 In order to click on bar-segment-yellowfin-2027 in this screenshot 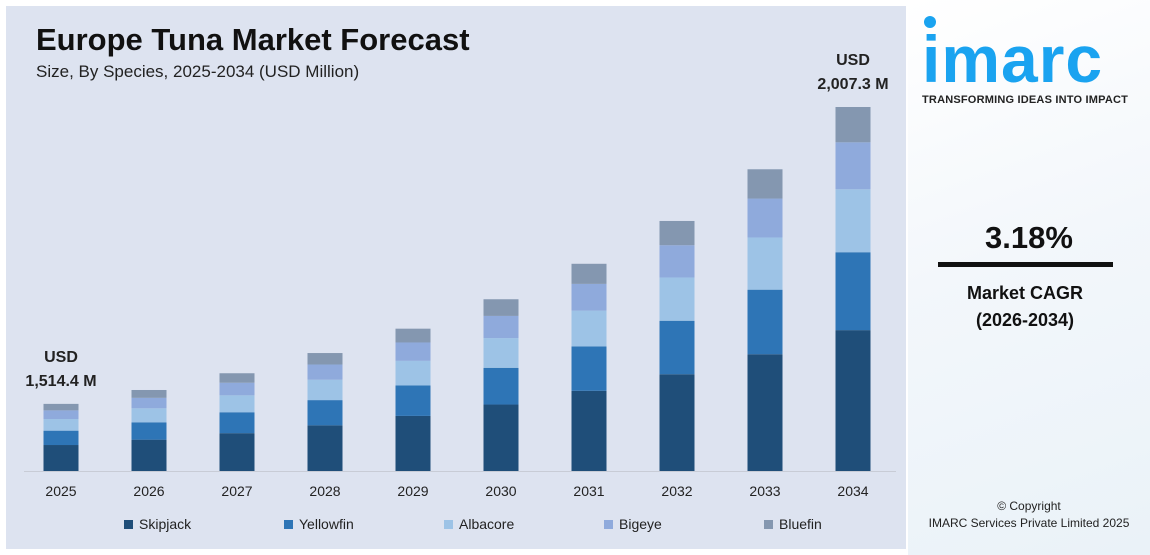, I will do `click(237, 423)`.